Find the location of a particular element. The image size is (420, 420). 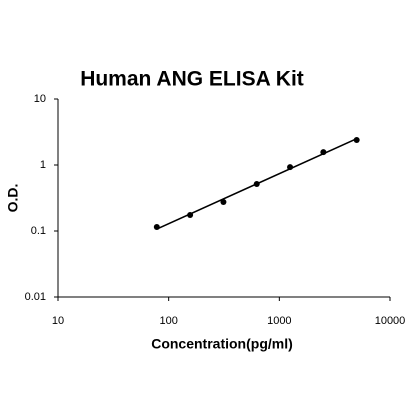

y-tick-label: 0.01 is located at coordinates (35, 297).